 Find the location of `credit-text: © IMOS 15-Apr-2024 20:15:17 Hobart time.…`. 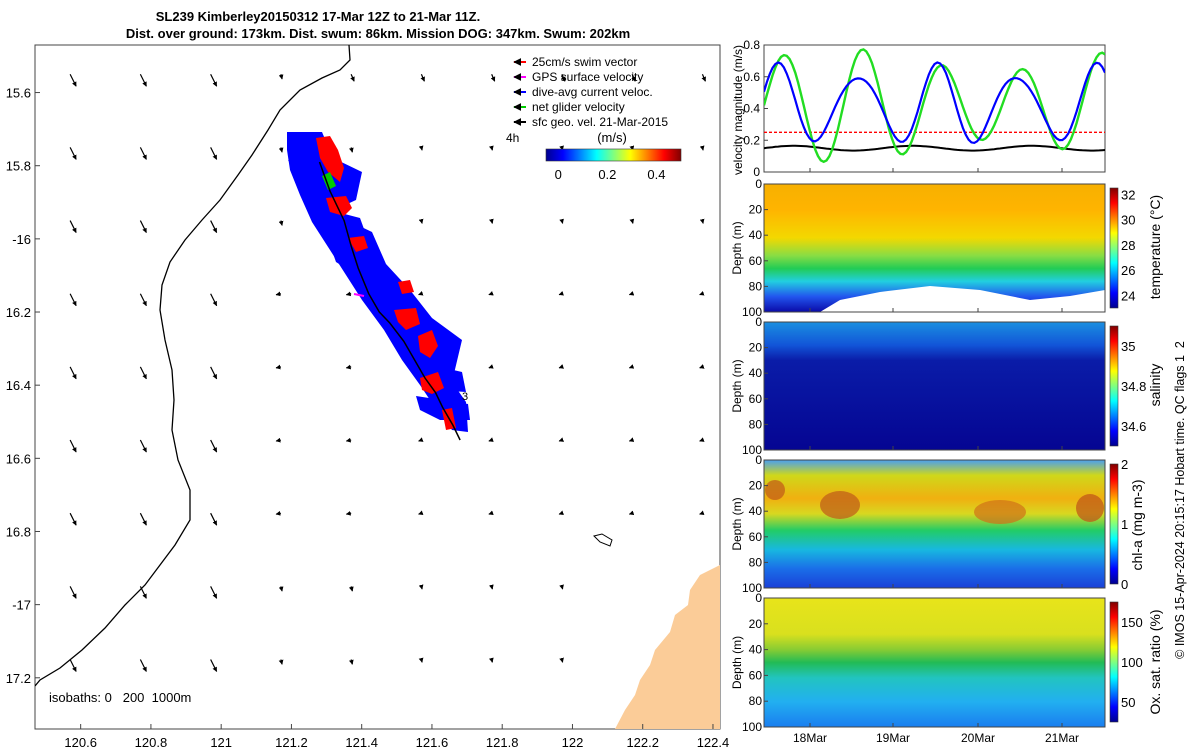

credit-text: © IMOS 15-Apr-2024 20:15:17 Hobart time.… is located at coordinates (1180, 500).